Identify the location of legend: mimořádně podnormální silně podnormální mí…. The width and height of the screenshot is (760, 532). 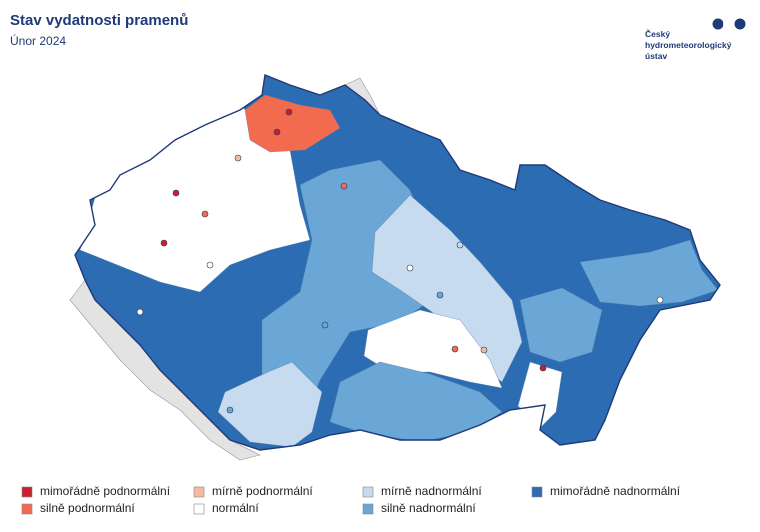
(351, 499).